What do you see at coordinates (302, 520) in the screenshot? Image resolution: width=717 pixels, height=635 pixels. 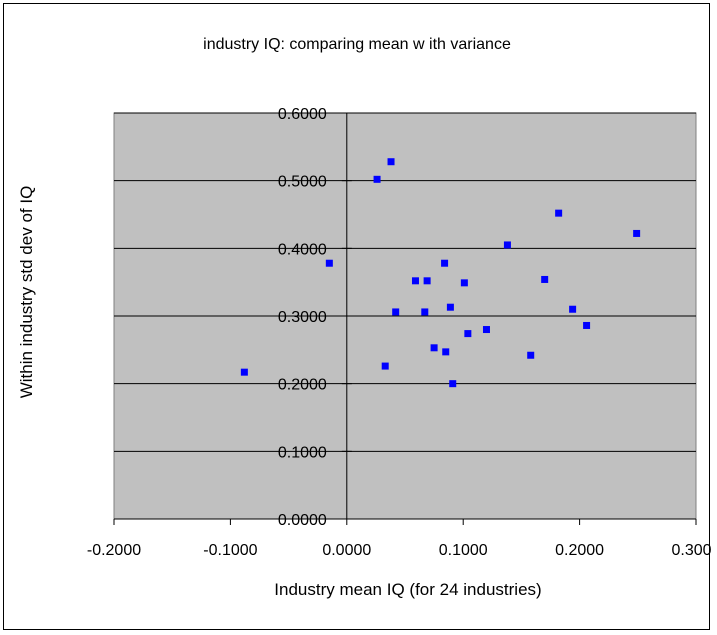 I see `y-tick-label: 0.0000` at bounding box center [302, 520].